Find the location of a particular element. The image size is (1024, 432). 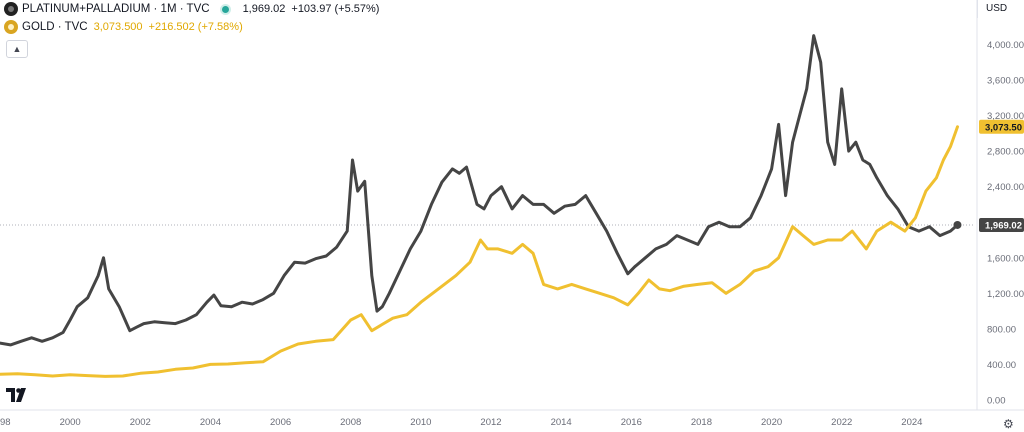

last-value-label: 3,073.50 is located at coordinates (1003, 127).